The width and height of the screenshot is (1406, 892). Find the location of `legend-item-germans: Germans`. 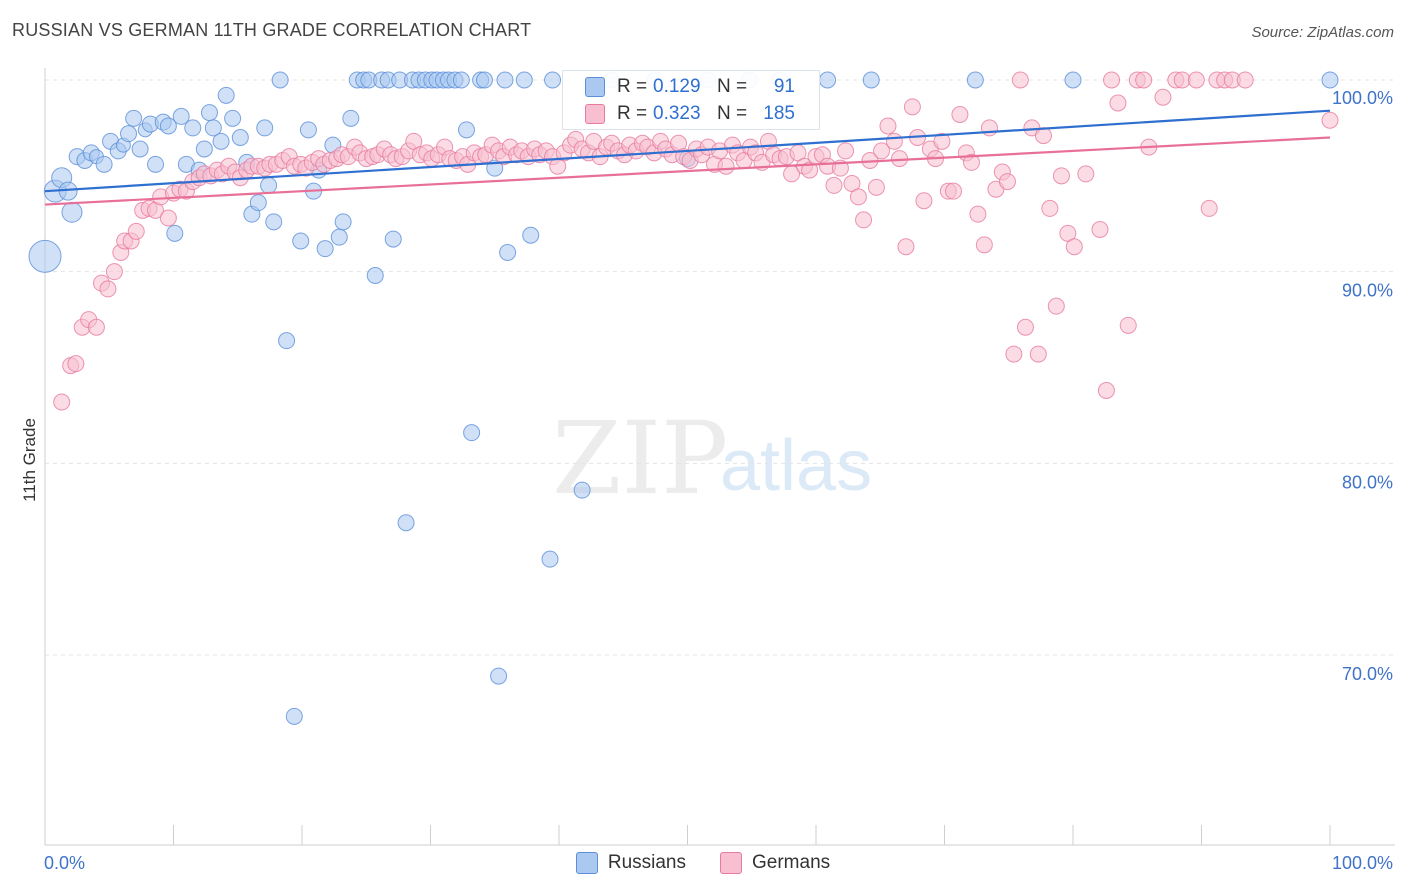

legend-item-germans: Germans is located at coordinates (775, 863).